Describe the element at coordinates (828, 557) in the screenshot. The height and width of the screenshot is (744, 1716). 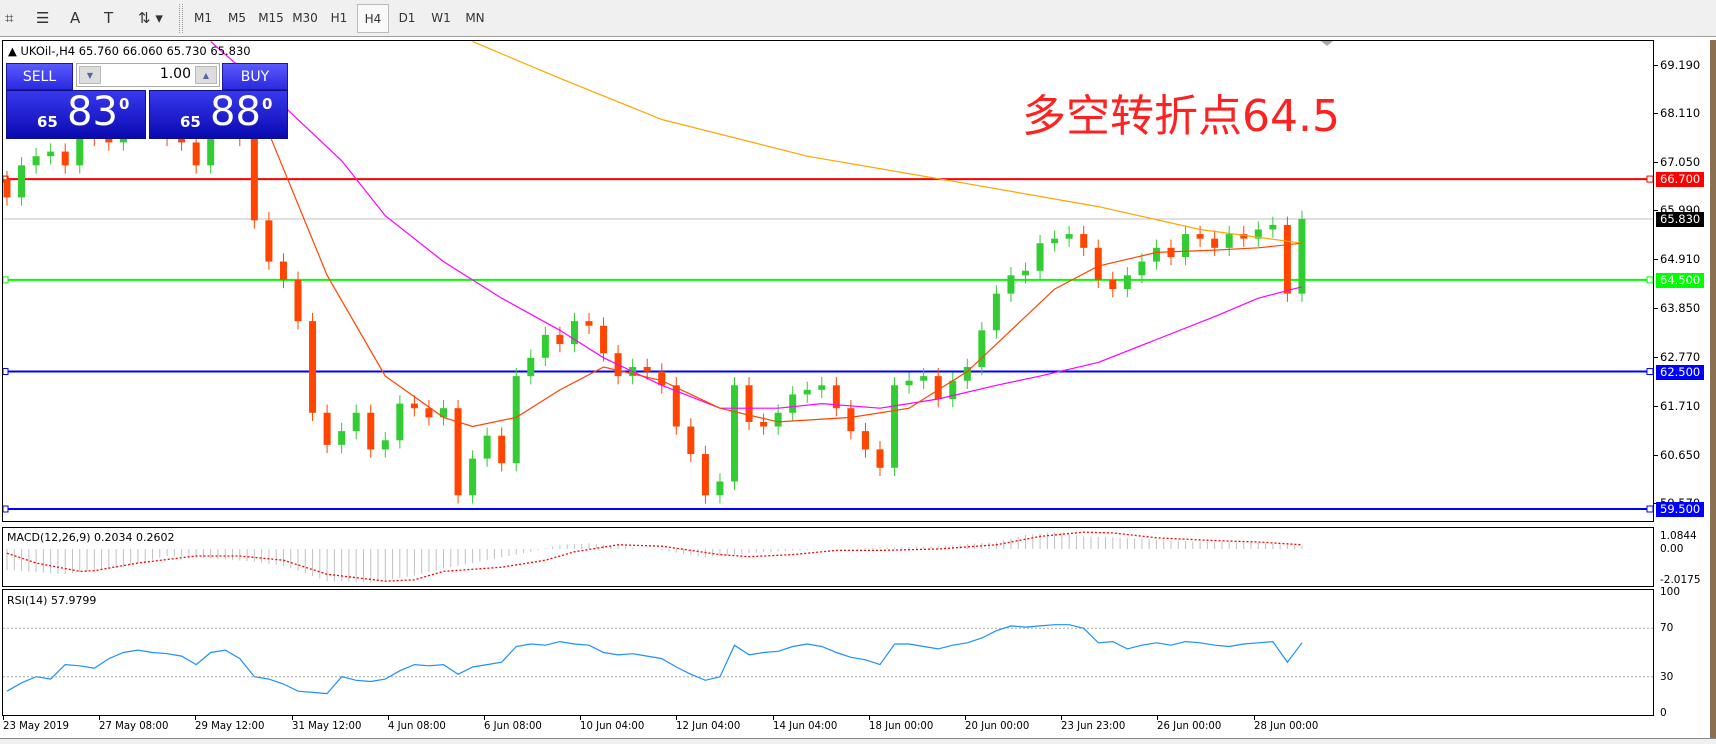
I see `macd-panel` at that location.